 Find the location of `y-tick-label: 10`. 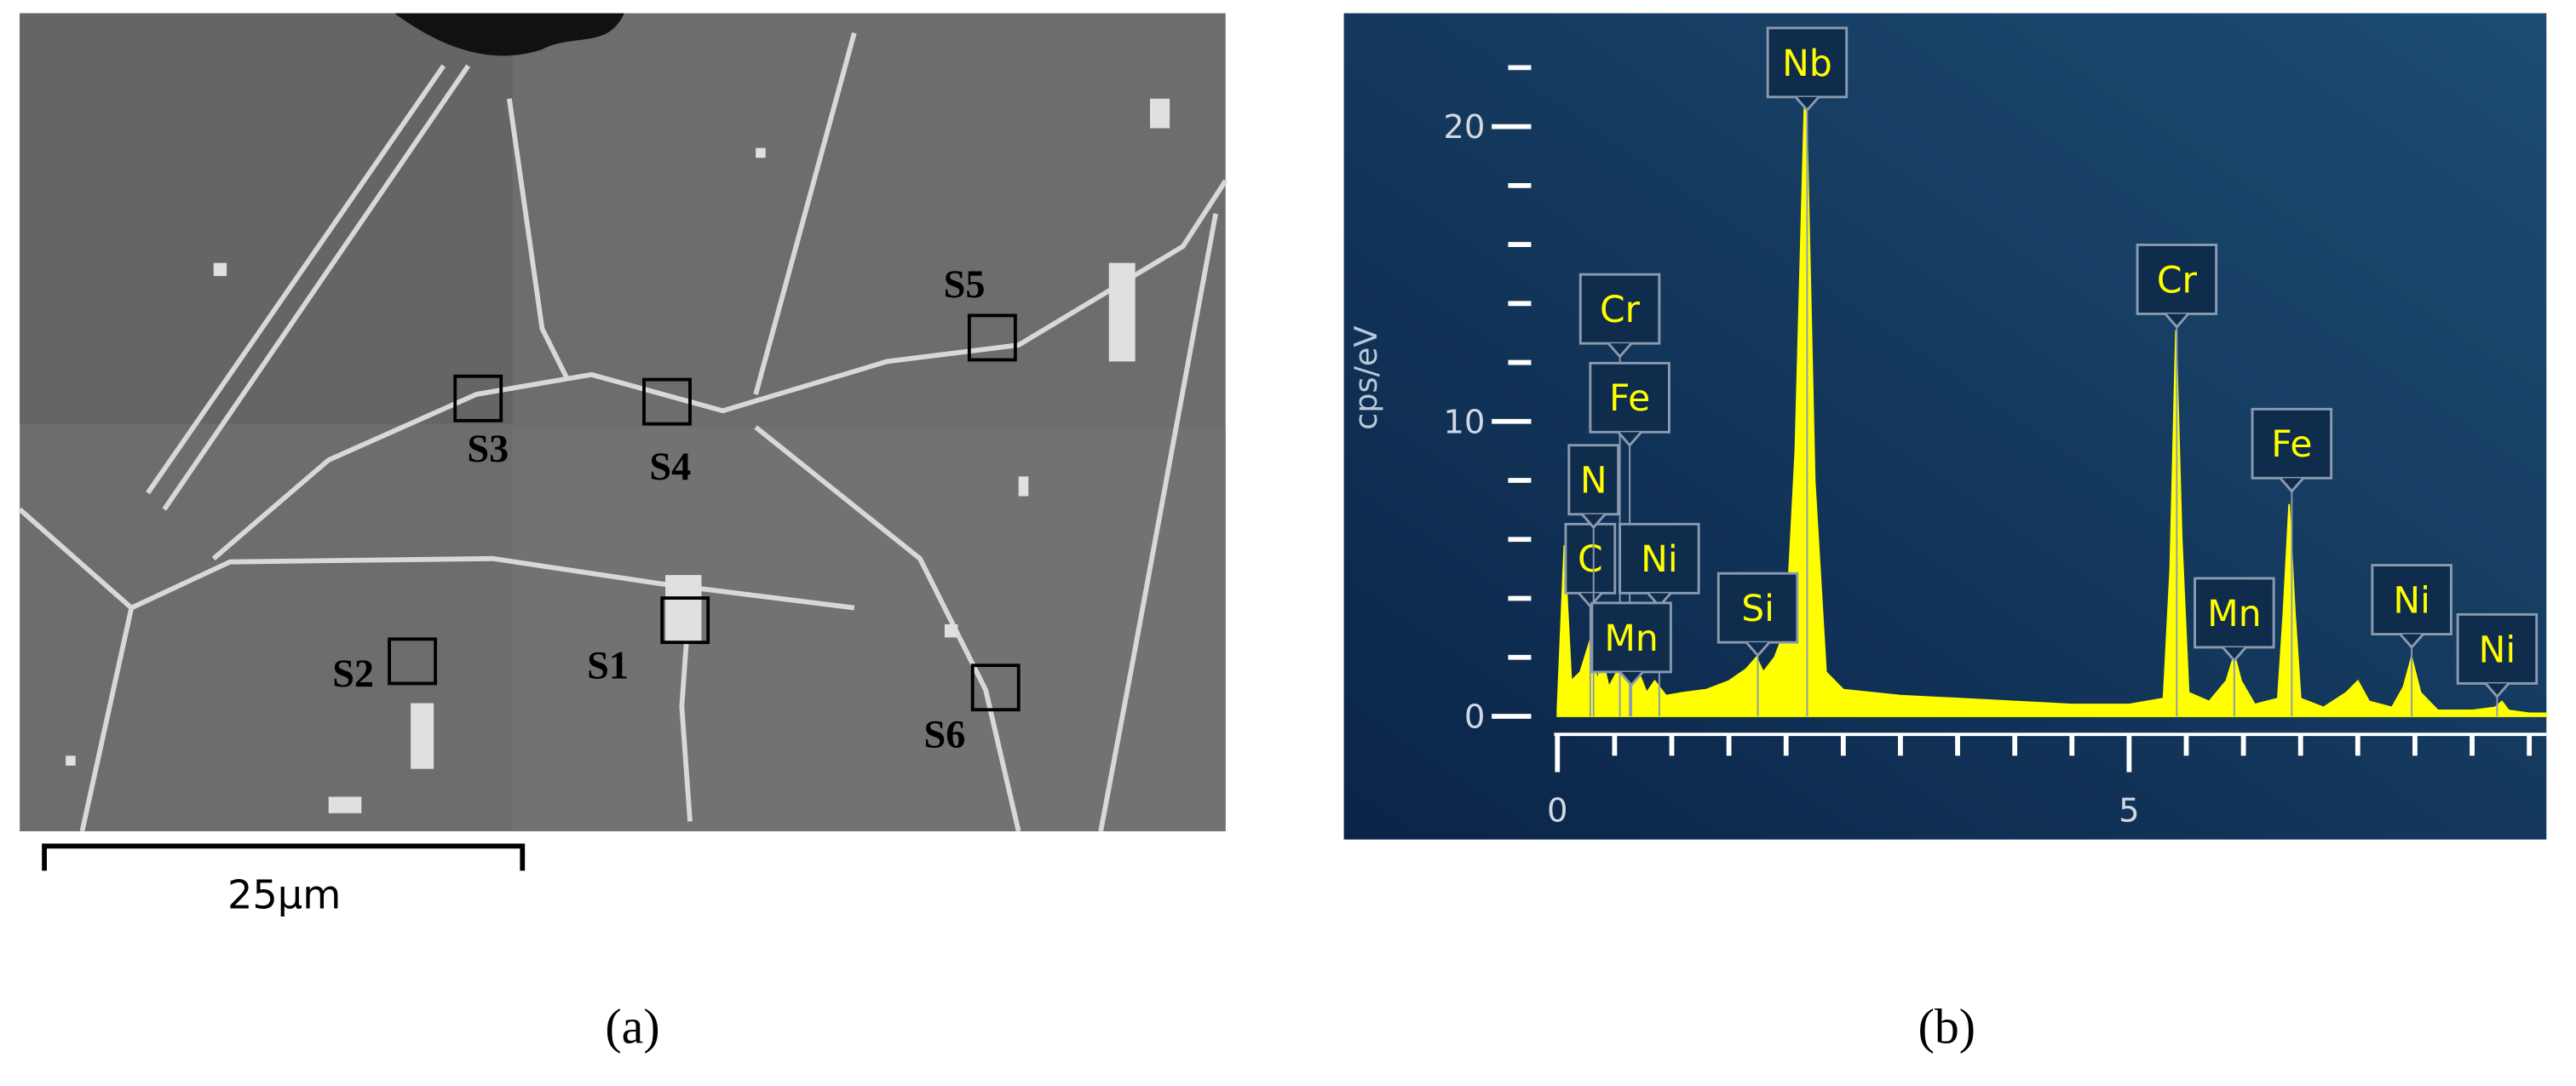

y-tick-label: 10 is located at coordinates (1464, 422).